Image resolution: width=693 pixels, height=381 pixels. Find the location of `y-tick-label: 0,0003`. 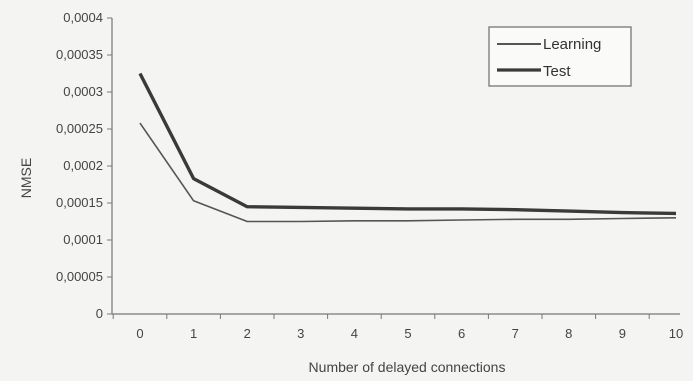

y-tick-label: 0,0003 is located at coordinates (83, 91).